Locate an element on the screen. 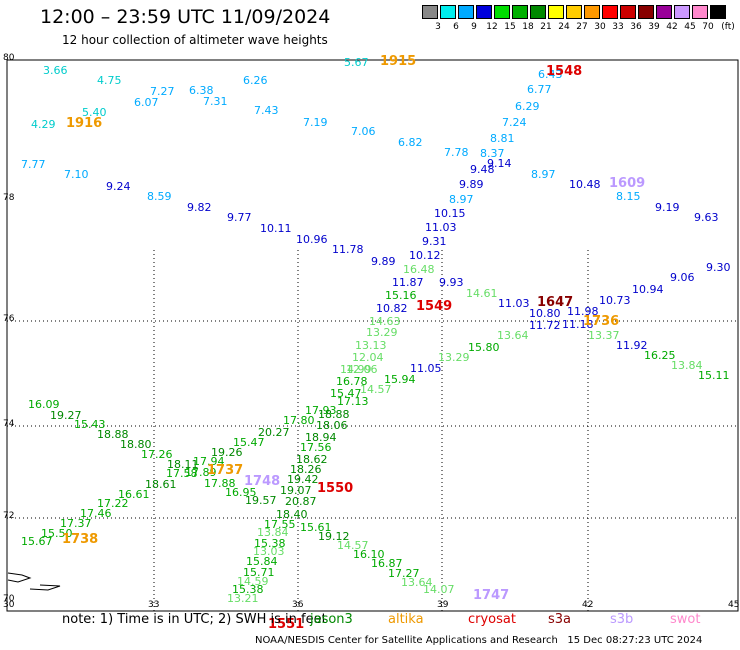 This screenshot has width=740, height=650. wave-height-label: 19.12 is located at coordinates (334, 536).